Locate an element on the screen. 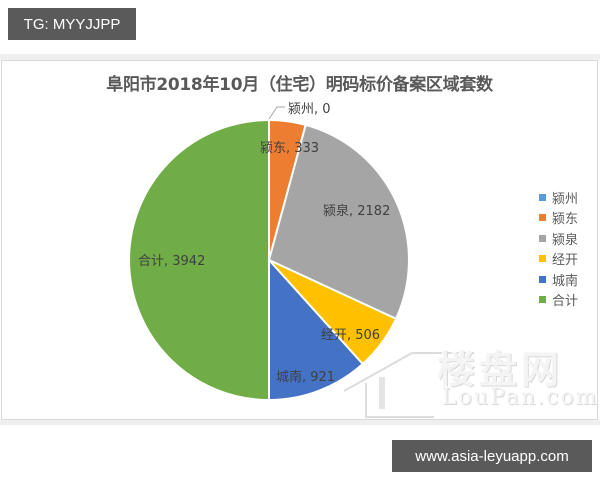  data-label-yingdong: 颍东, 333 is located at coordinates (289, 148).